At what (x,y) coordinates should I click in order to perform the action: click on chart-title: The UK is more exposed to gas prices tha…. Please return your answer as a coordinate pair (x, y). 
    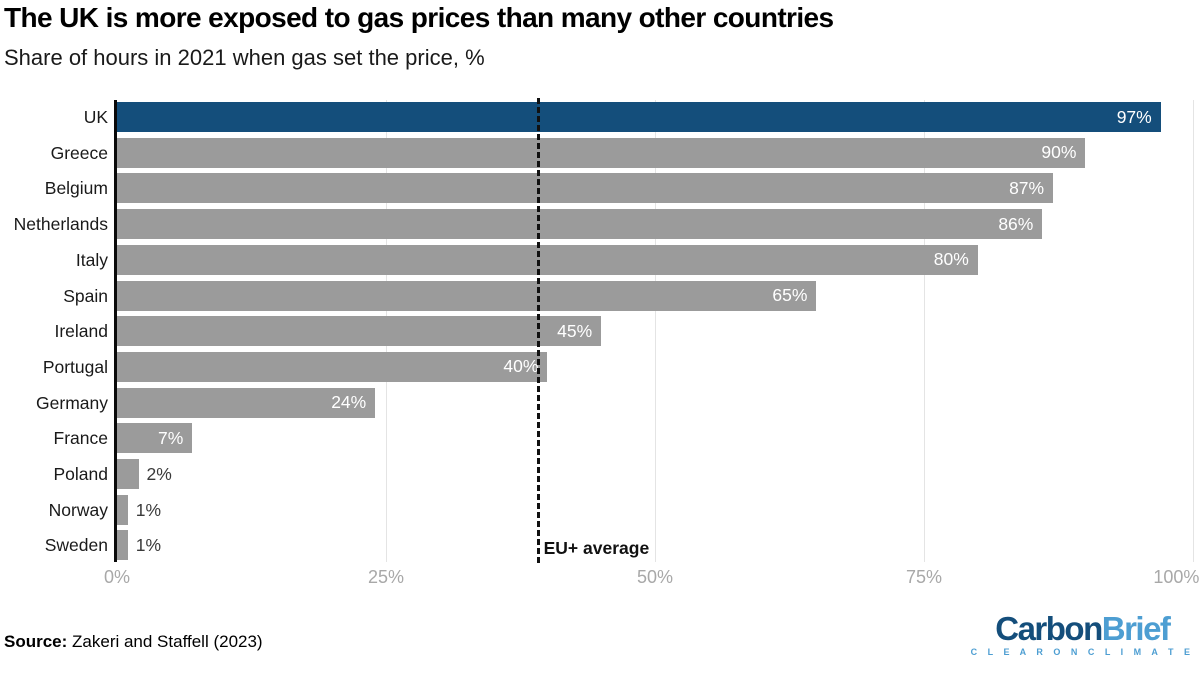
    Looking at the image, I should click on (419, 17).